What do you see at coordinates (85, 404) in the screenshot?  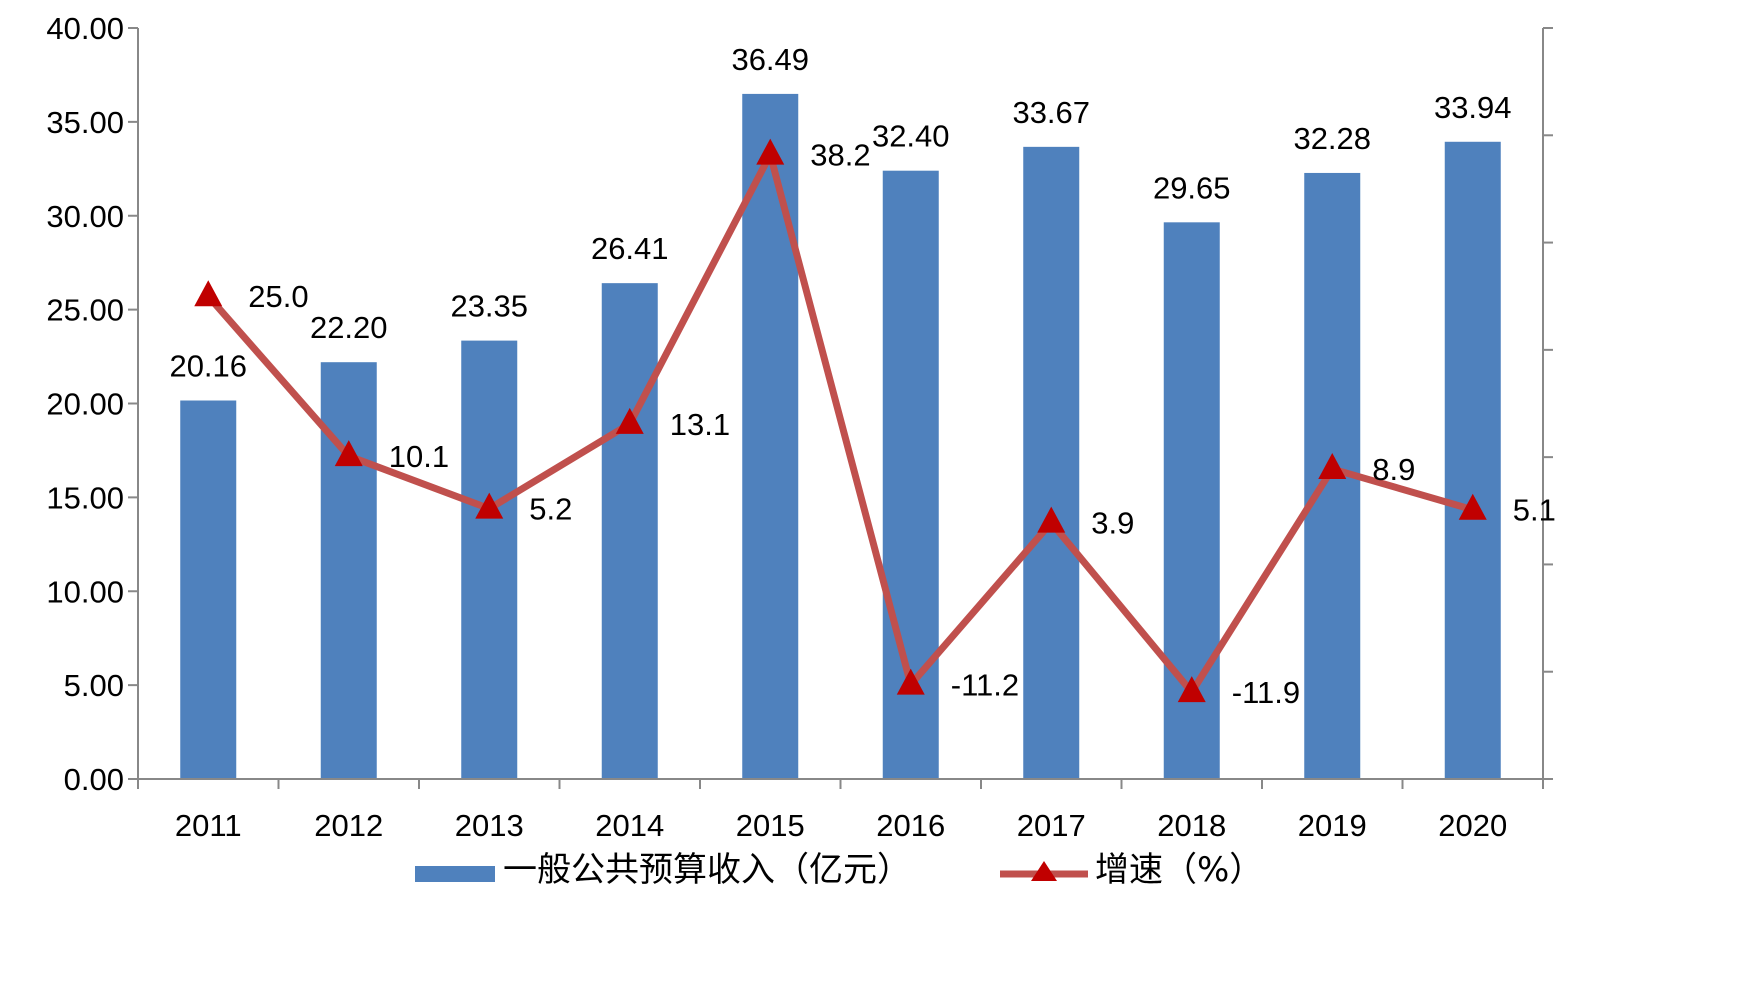 I see `y-tick-label: 20.00` at bounding box center [85, 404].